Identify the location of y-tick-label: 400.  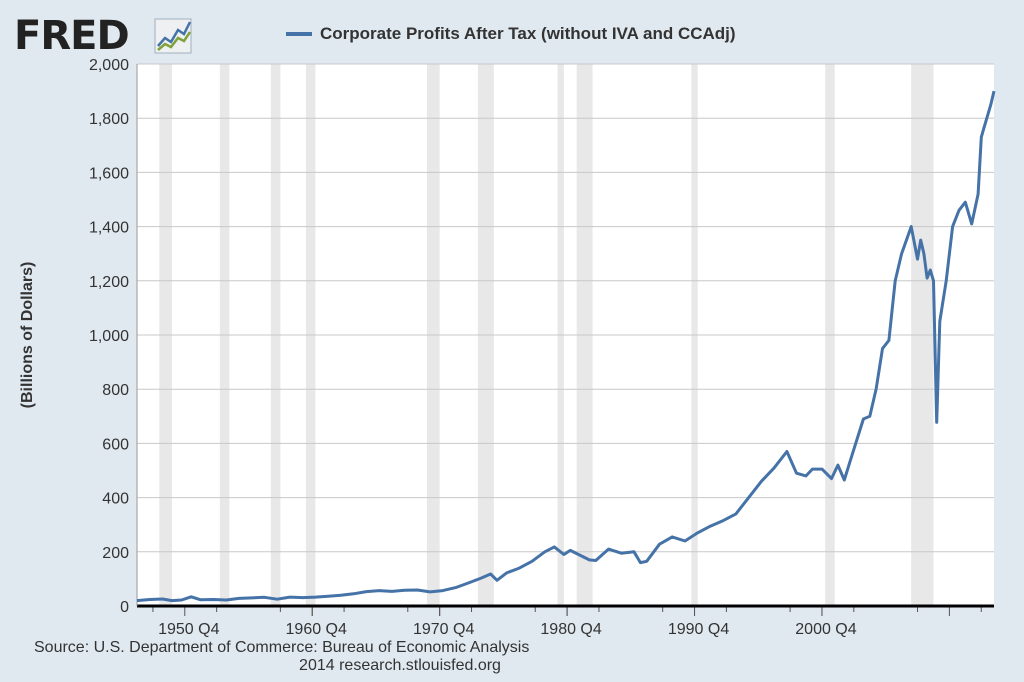
(115, 499).